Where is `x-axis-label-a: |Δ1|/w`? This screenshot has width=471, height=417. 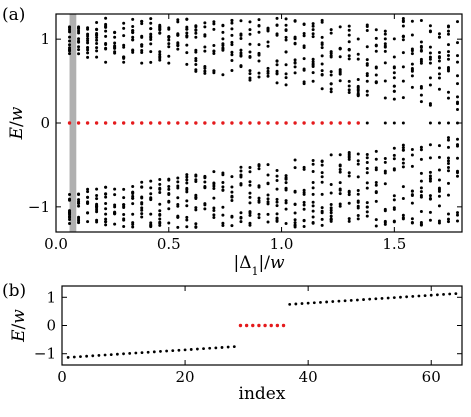
x-axis-label-a: |Δ1|/w is located at coordinates (258, 265).